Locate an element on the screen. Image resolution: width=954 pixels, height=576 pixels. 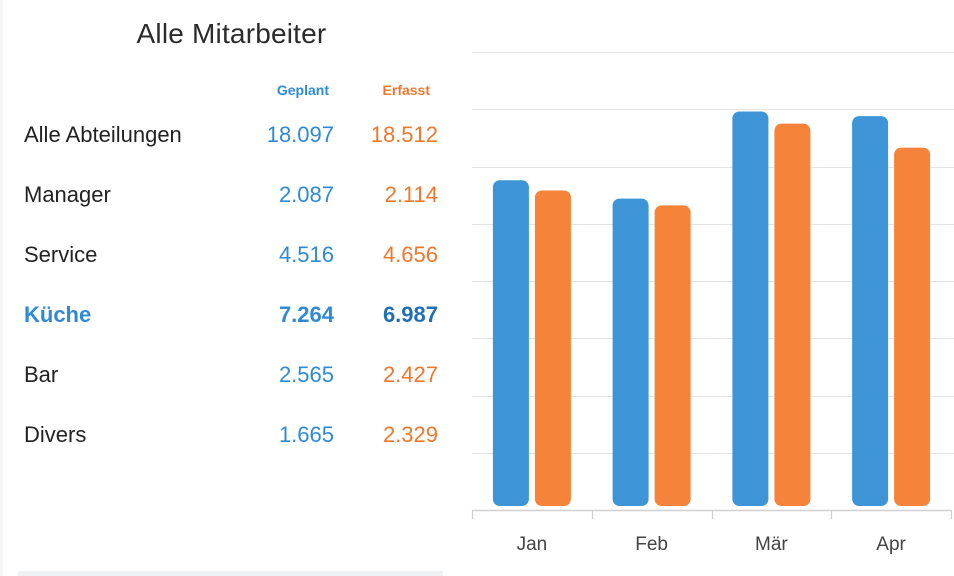
planned-value: 4.516 is located at coordinates (306, 254).